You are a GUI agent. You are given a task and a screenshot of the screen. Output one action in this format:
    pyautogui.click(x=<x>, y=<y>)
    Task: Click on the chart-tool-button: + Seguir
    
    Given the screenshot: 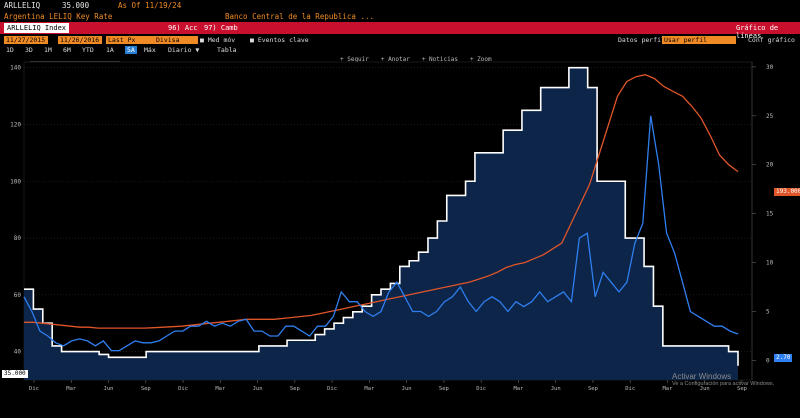 What is the action you would take?
    pyautogui.click(x=354, y=59)
    